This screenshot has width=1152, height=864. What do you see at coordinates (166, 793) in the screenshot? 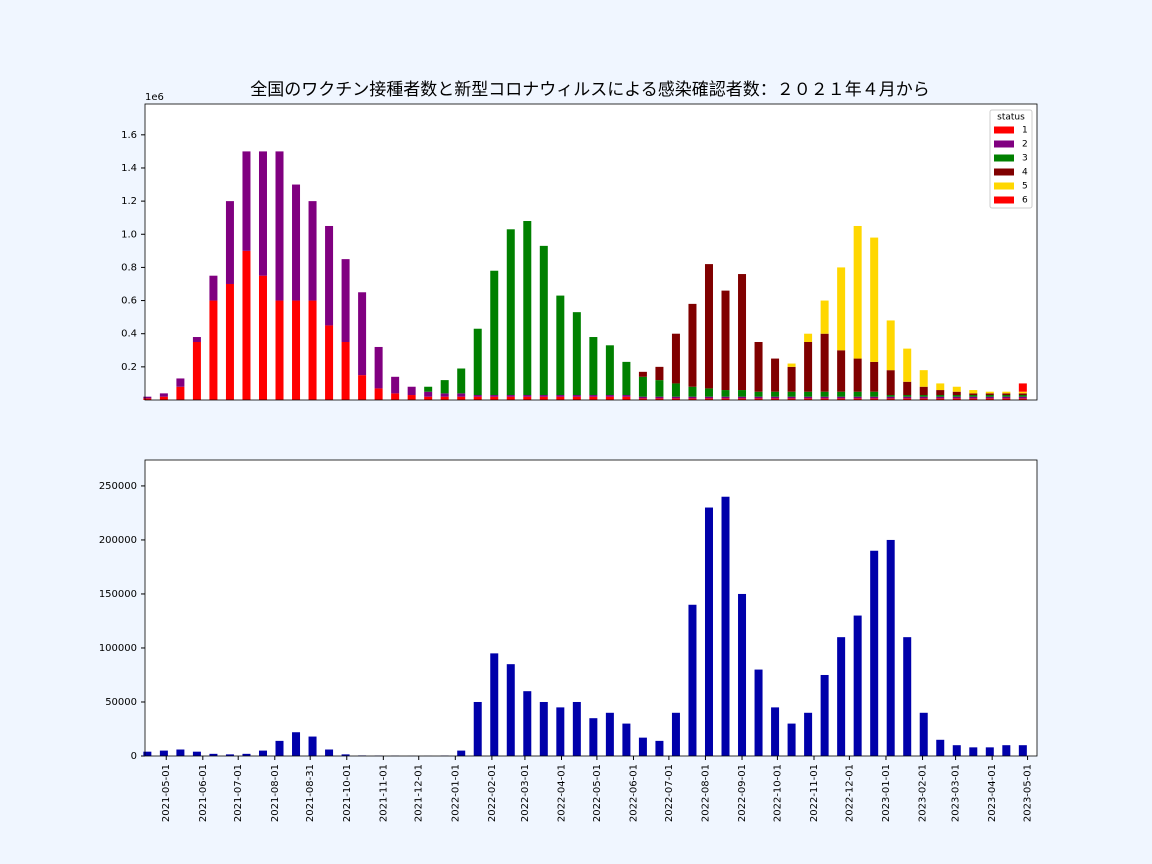
I see `x-tick-label: 2021-05-01` at bounding box center [166, 793].